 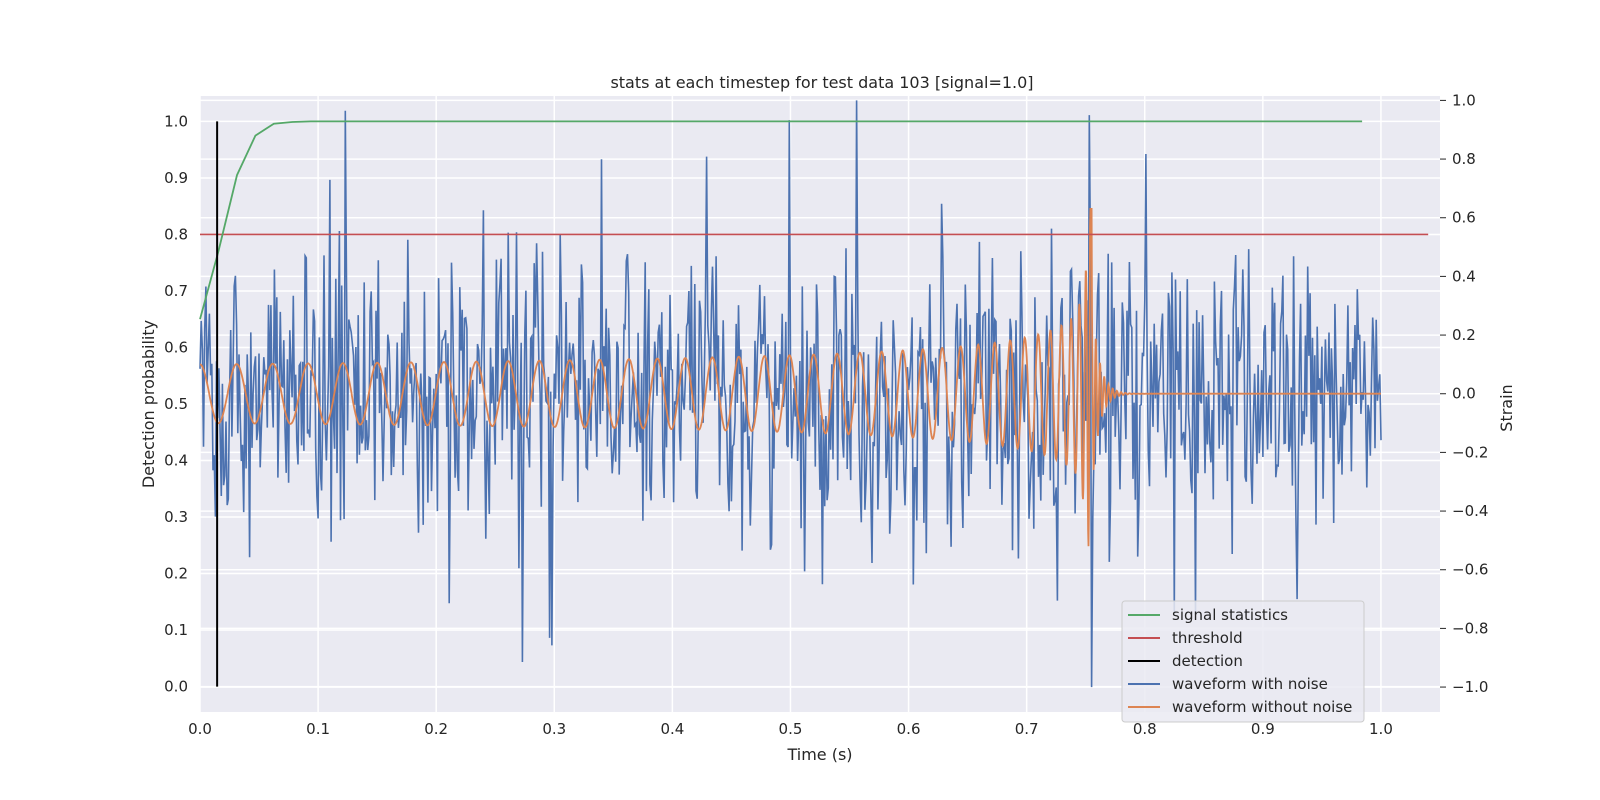 I want to click on y-tick-label: 0.0, so click(x=176, y=687).